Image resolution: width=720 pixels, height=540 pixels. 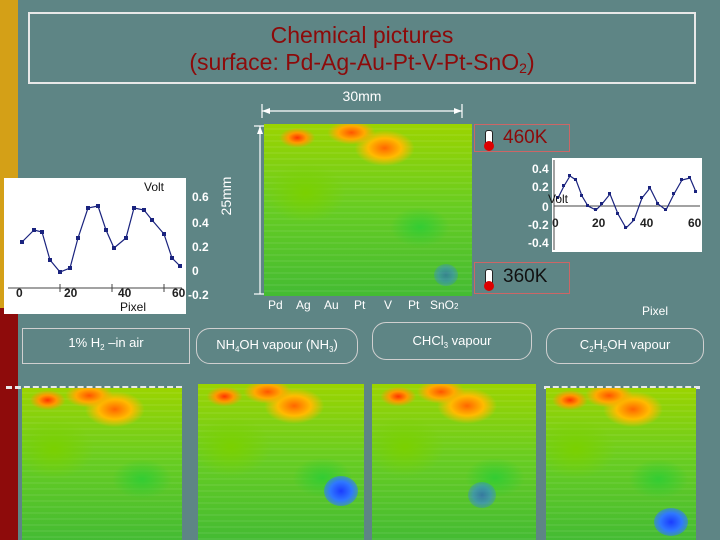 I want to click on map-nh3, so click(x=281, y=462).